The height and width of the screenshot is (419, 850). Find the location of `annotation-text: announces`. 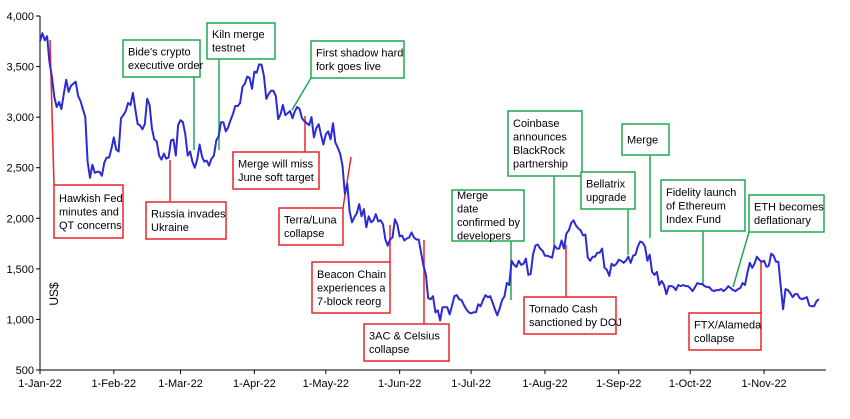

annotation-text: announces is located at coordinates (540, 138).